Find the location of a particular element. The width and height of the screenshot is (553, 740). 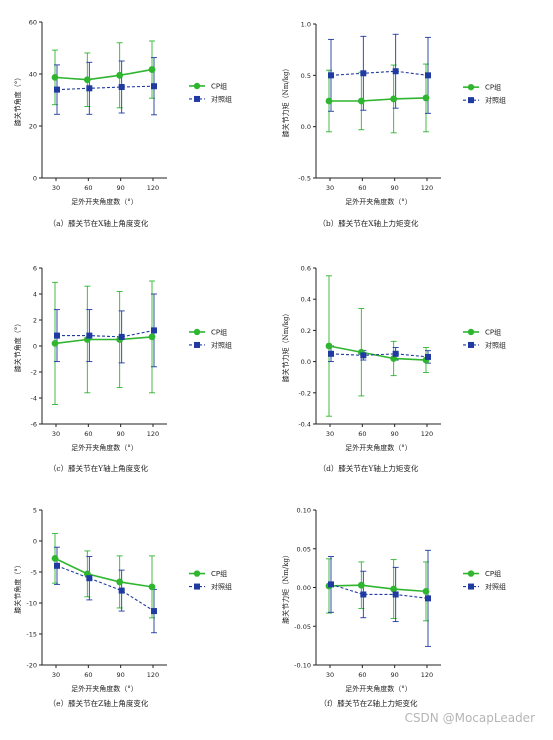

y-tick-label: 5 is located at coordinates (35, 511).